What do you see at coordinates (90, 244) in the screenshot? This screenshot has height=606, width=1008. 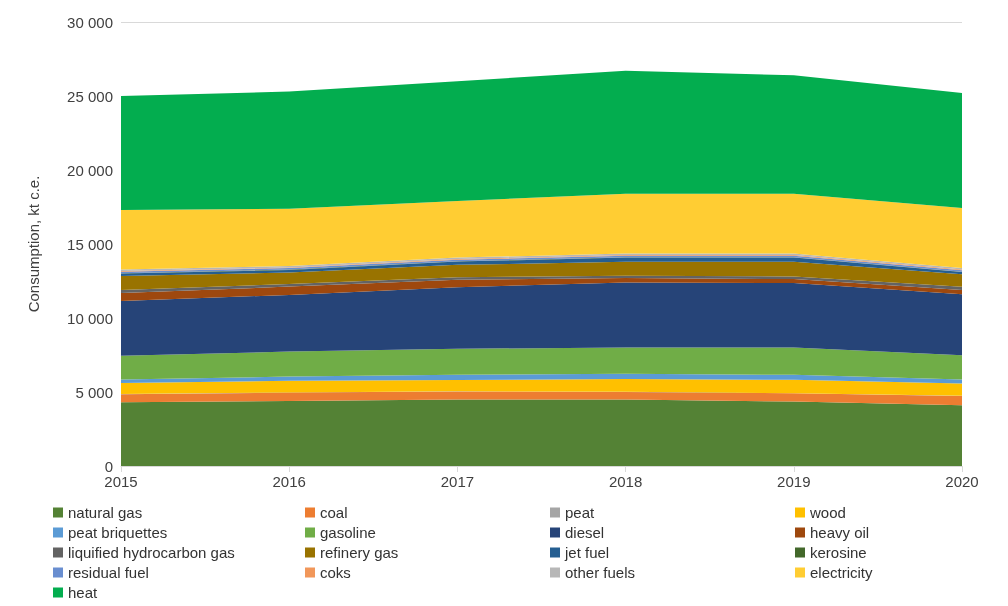 I see `y-tick-label: 15 000` at bounding box center [90, 244].